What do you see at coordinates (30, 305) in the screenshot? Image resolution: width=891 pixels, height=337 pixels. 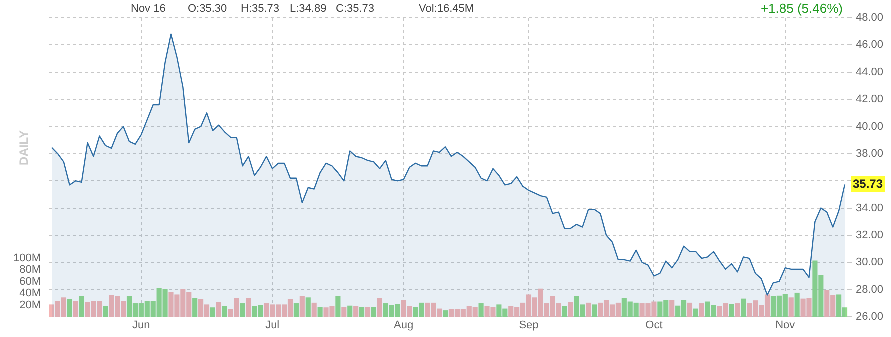 I see `y-tick-label: 20M` at bounding box center [30, 305].